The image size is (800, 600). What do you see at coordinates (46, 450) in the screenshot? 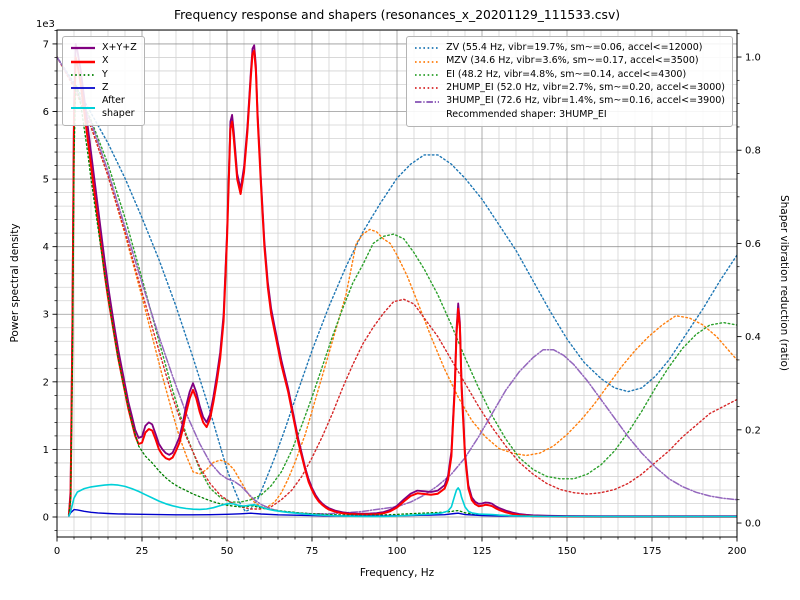
I see `svg-text: 1` at bounding box center [46, 450].